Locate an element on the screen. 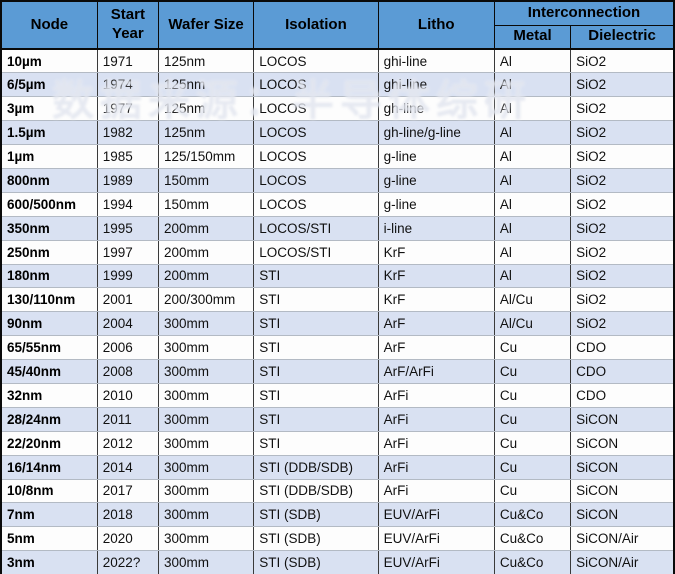  cell-year: 2014 is located at coordinates (127, 467).